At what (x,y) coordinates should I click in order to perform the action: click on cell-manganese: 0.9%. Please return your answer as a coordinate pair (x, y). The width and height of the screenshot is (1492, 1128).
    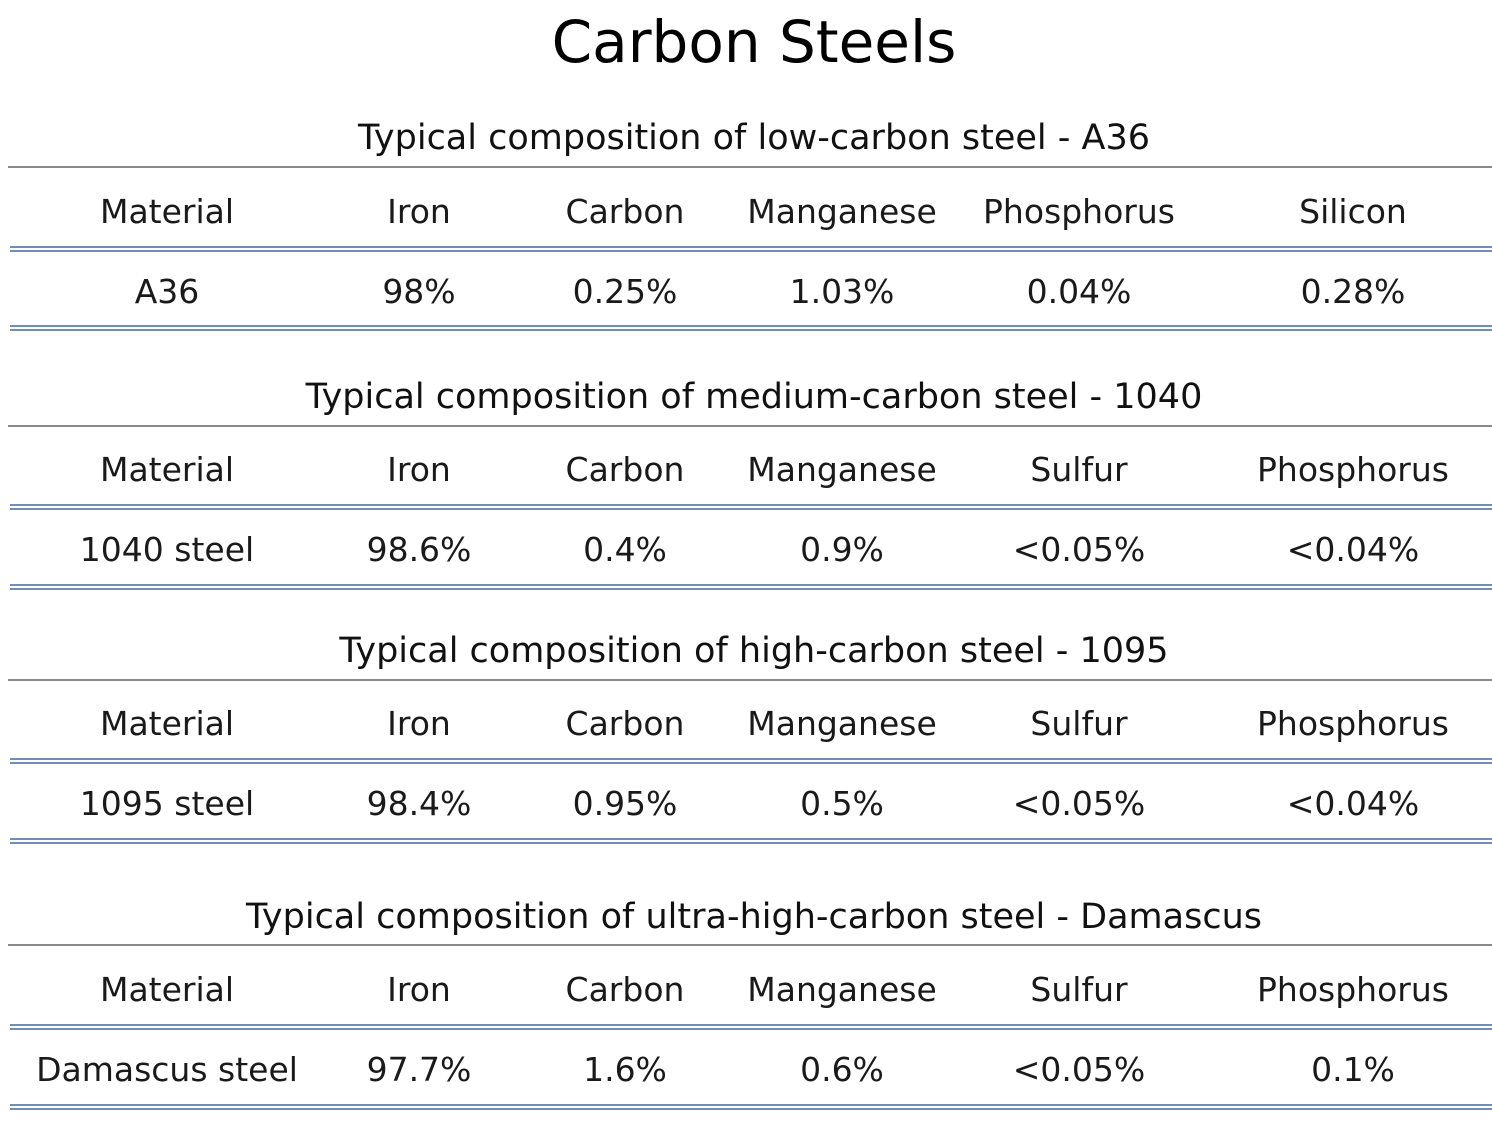
    Looking at the image, I should click on (842, 549).